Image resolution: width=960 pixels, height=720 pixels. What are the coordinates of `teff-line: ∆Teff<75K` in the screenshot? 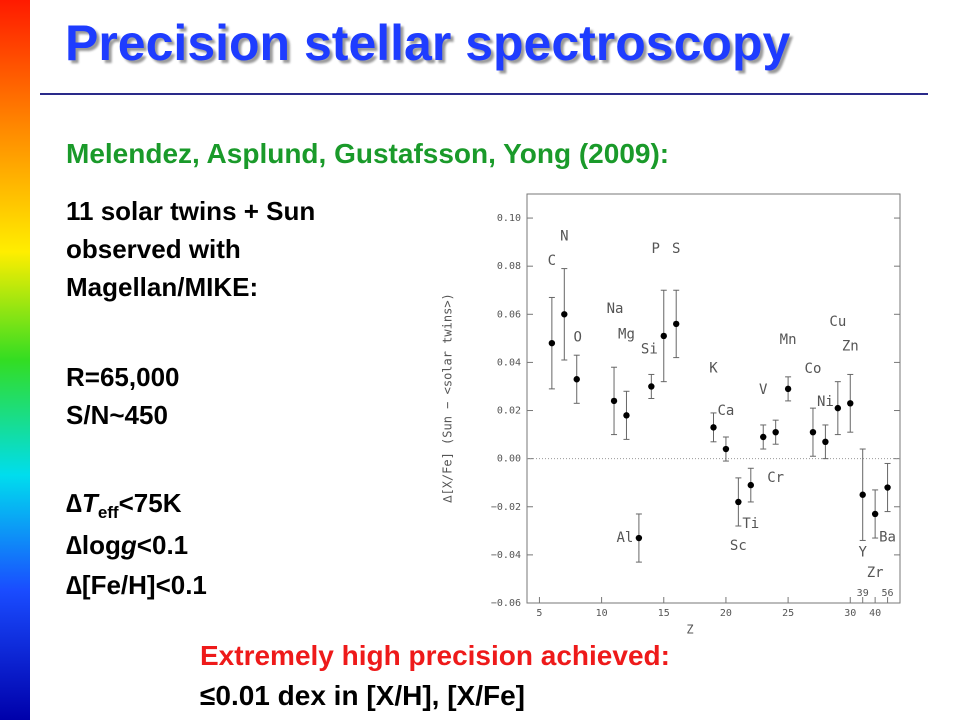 It's located at (123, 505).